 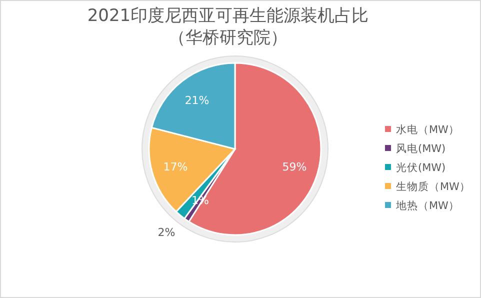 What do you see at coordinates (421, 167) in the screenshot?
I see `legend-label: 光伏(MW)` at bounding box center [421, 167].